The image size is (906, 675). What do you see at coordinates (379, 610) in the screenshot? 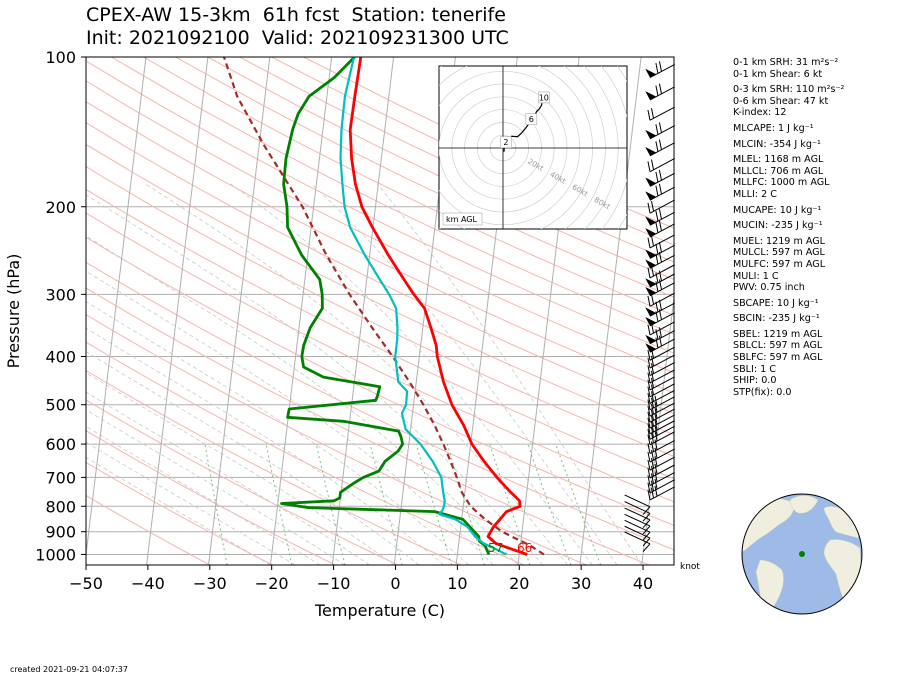
I see `x-axis-label: Temperature (C)` at bounding box center [379, 610].